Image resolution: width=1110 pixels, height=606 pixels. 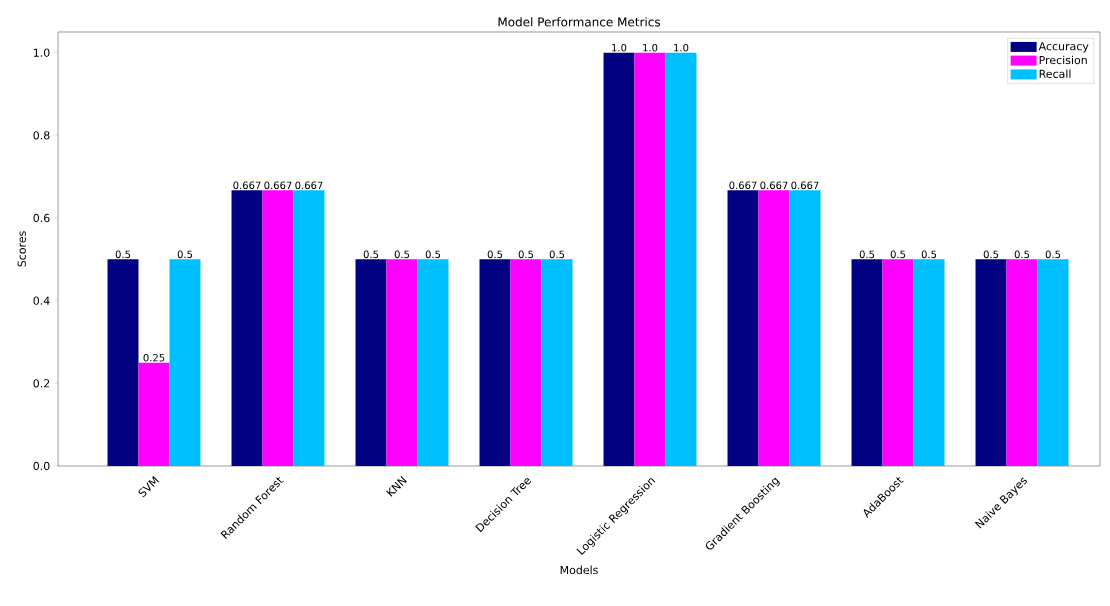 What do you see at coordinates (1063, 60) in the screenshot?
I see `legend-label: Precision` at bounding box center [1063, 60].